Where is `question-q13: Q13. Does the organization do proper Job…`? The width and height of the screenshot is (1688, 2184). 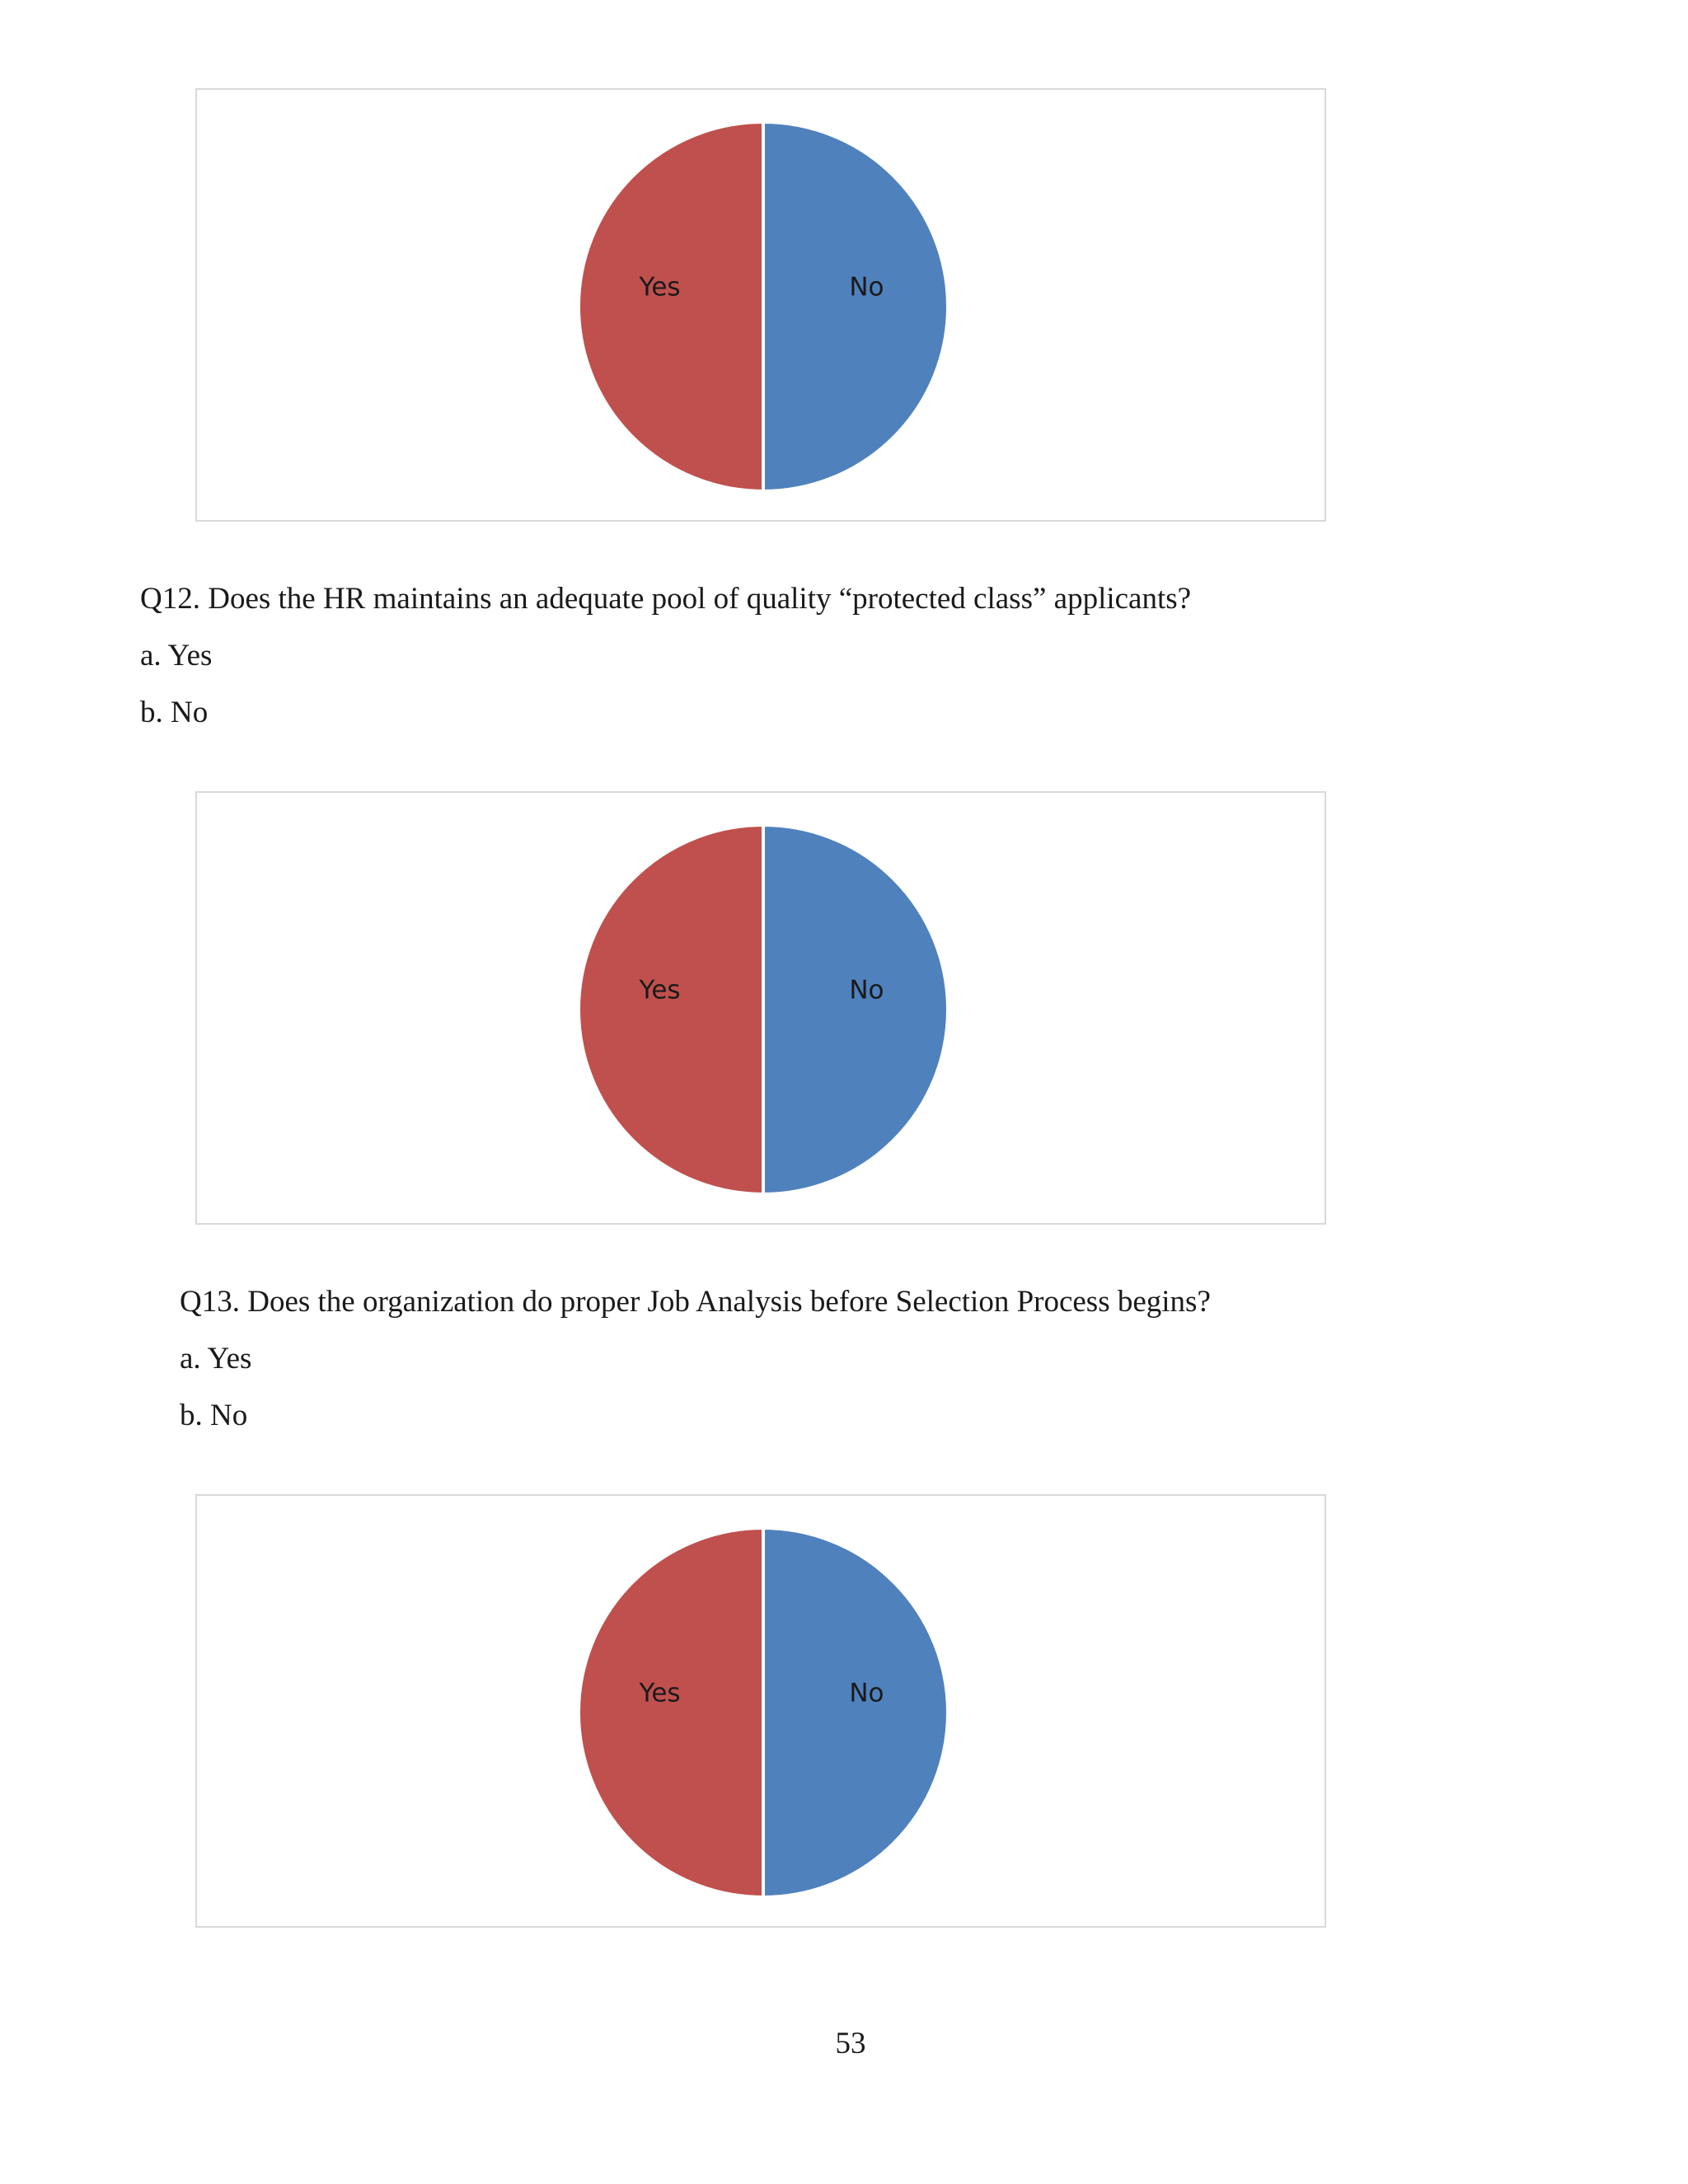 question-q13: Q13. Does the organization do proper Job… is located at coordinates (695, 1302).